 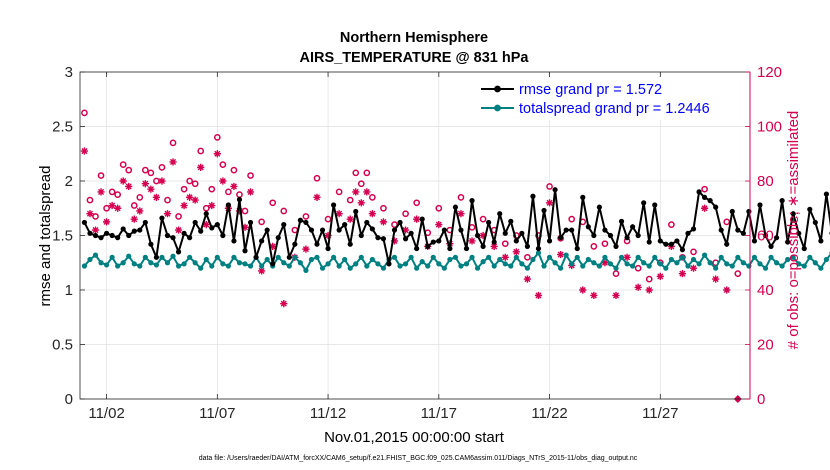 I want to click on y-axis-label-left: rmse and totalspread, so click(x=45, y=236).